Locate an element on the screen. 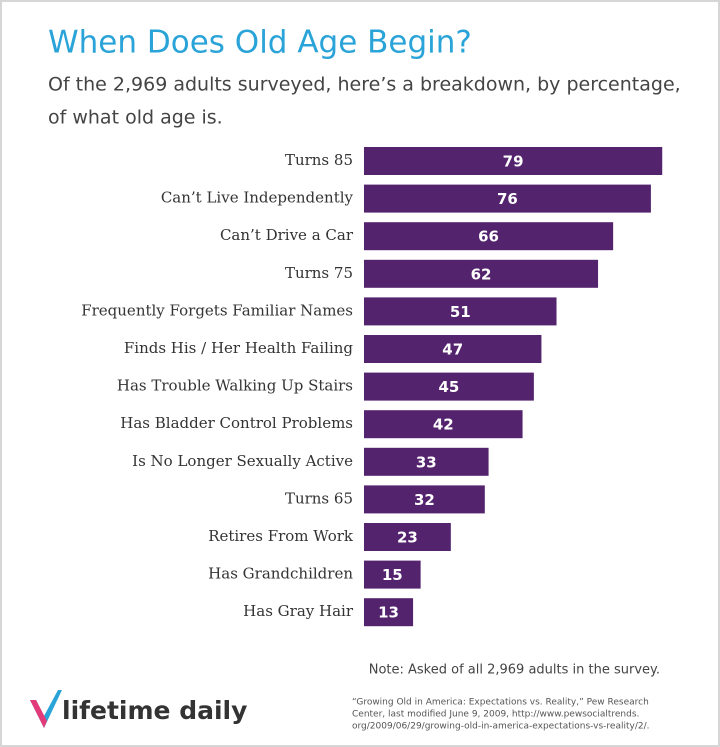 The width and height of the screenshot is (720, 747). value-label: 32 is located at coordinates (424, 500).